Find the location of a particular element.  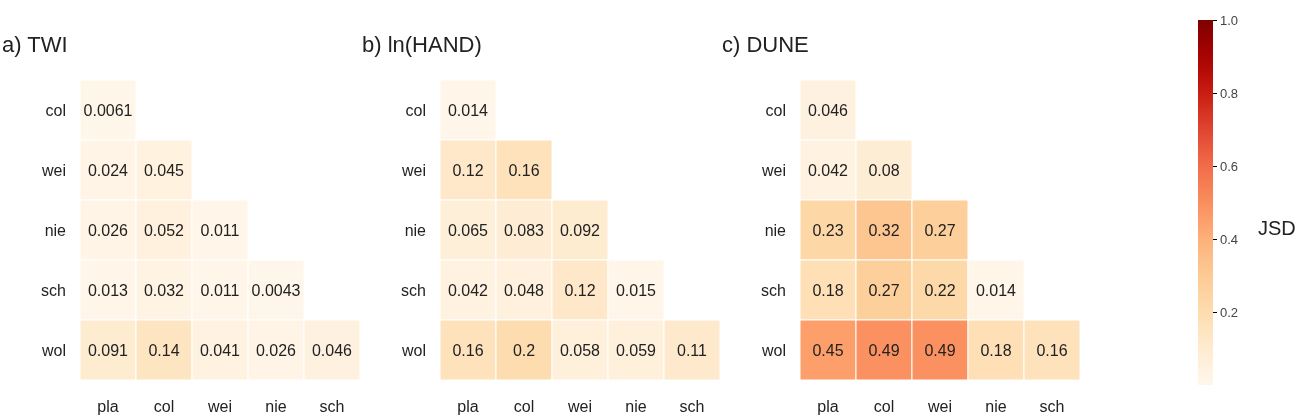

data-label: 0.45 is located at coordinates (828, 350).